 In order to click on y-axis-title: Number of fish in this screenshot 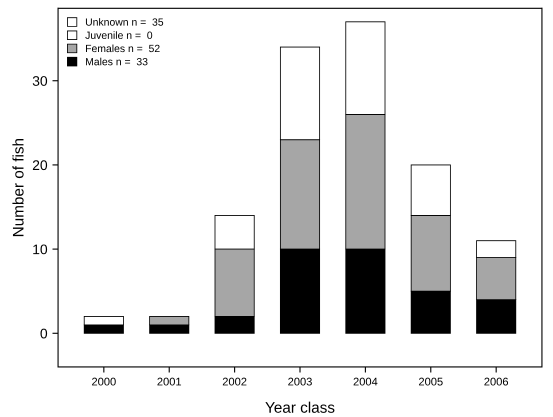, I will do `click(18, 187)`.